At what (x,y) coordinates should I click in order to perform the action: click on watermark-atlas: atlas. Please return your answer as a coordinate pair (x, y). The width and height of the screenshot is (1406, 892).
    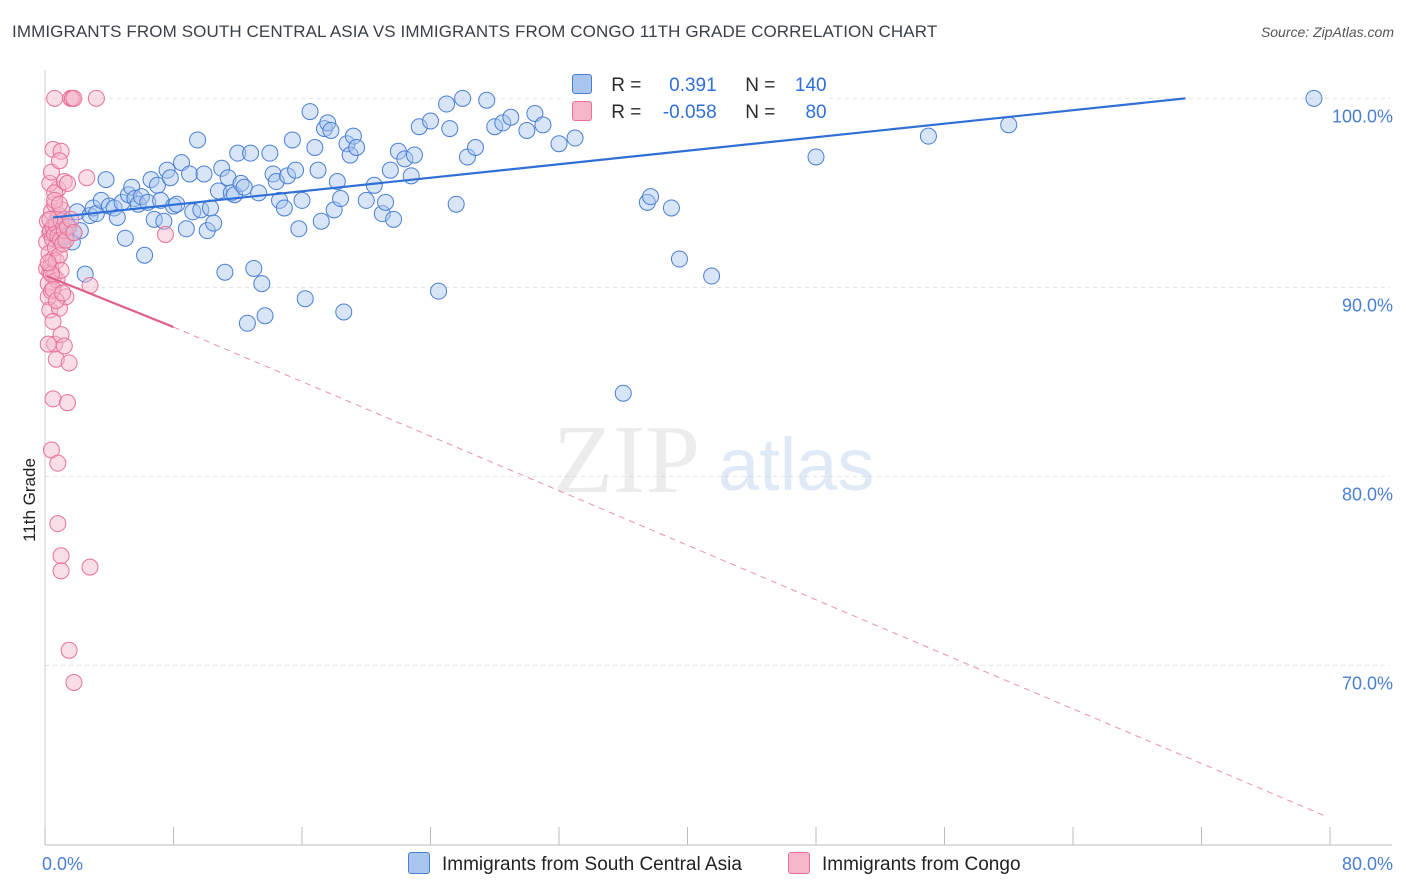
    Looking at the image, I should click on (796, 464).